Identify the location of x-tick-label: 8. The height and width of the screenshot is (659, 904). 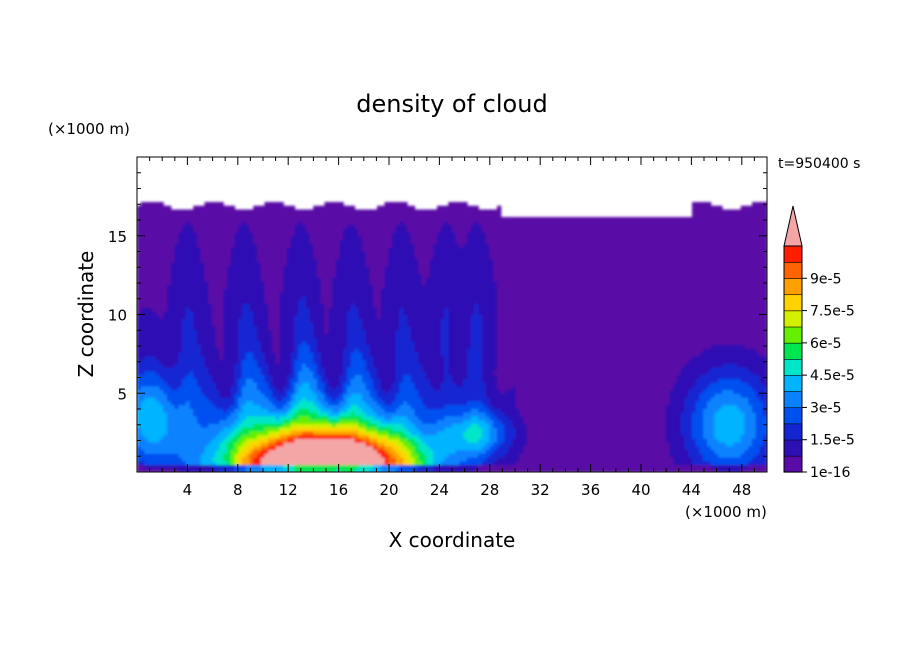
(238, 490).